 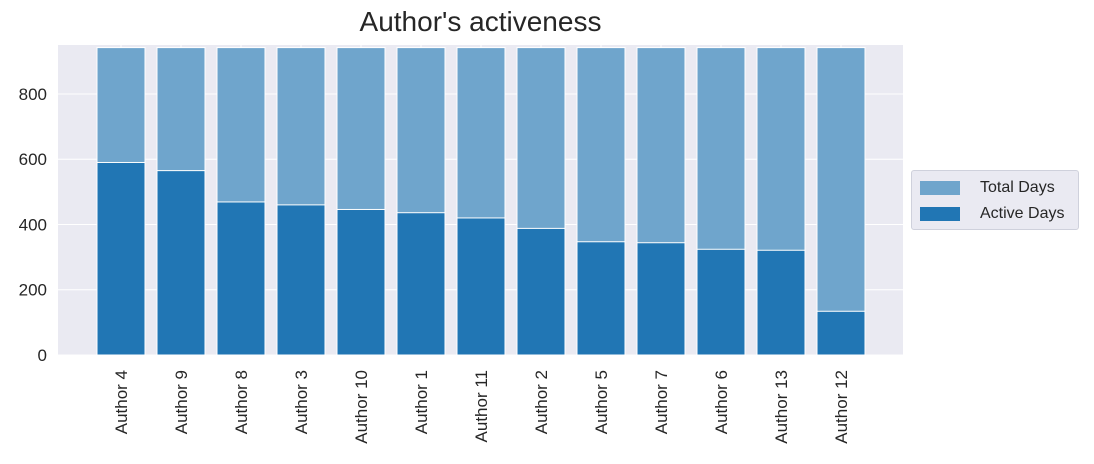 I want to click on y-tick-label: 0, so click(x=42, y=355).